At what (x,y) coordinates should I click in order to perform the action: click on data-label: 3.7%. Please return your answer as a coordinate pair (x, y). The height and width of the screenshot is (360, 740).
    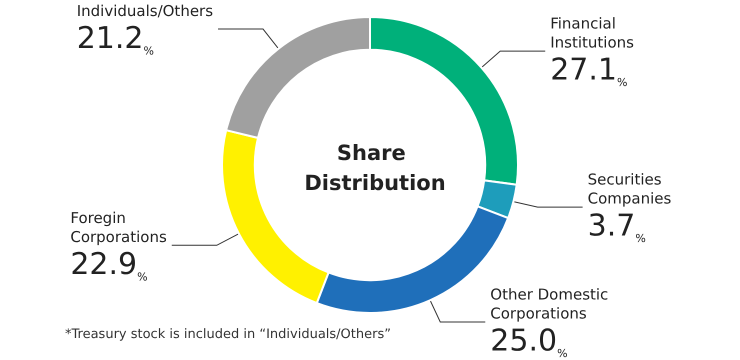
    Looking at the image, I should click on (617, 227).